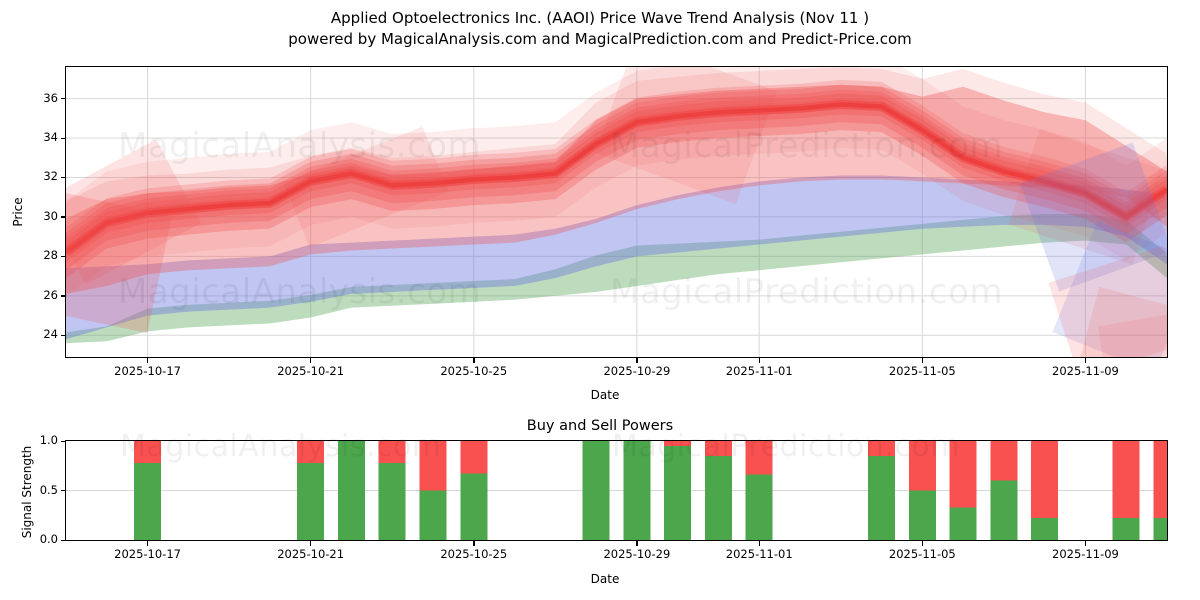  Describe the element at coordinates (50, 137) in the screenshot. I see `price-ytick-34: 34` at that location.